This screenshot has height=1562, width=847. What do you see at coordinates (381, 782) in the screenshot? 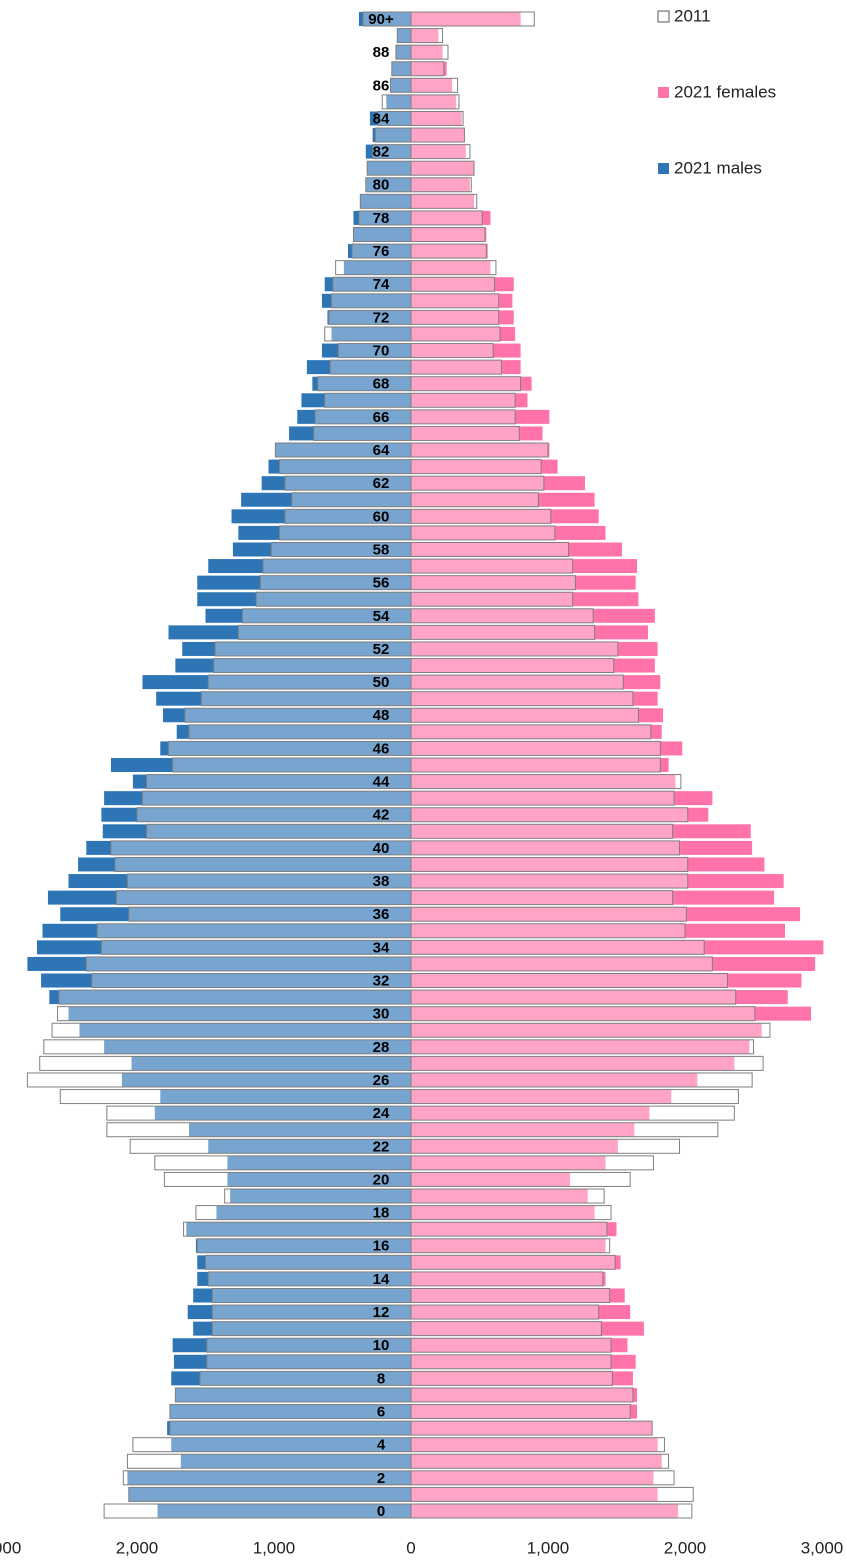
I see `age-label: 44` at bounding box center [381, 782].